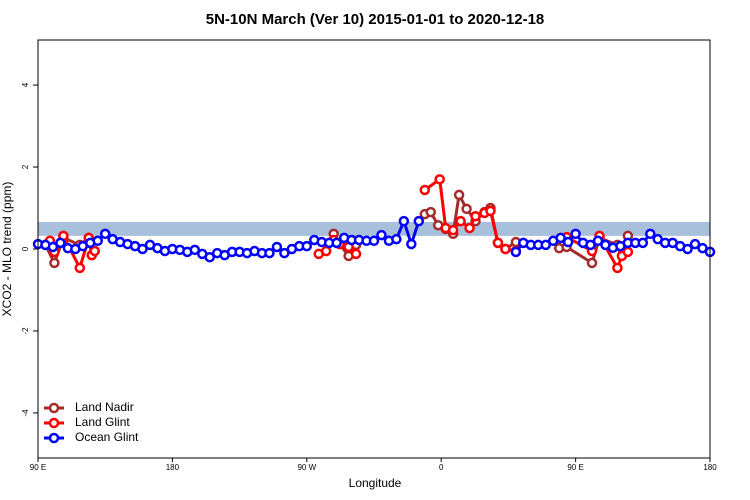 The width and height of the screenshot is (750, 500). I want to click on x-tick-label: 0, so click(441, 467).